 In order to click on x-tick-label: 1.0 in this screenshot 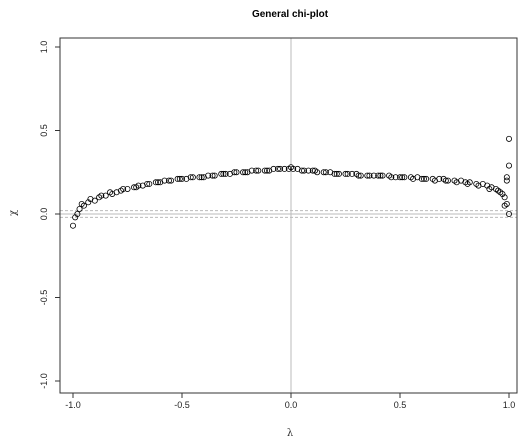, I will do `click(509, 405)`.